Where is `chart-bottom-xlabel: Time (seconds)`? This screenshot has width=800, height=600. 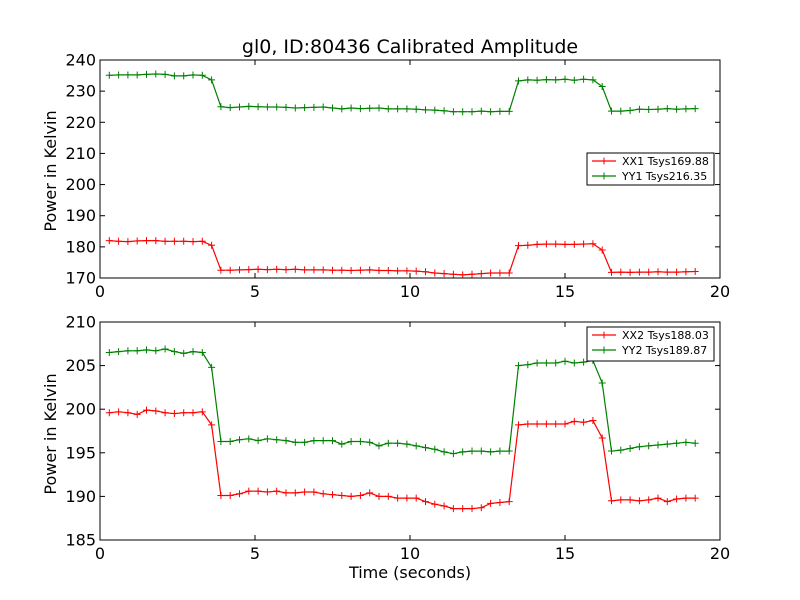 chart-bottom-xlabel: Time (seconds) is located at coordinates (409, 572).